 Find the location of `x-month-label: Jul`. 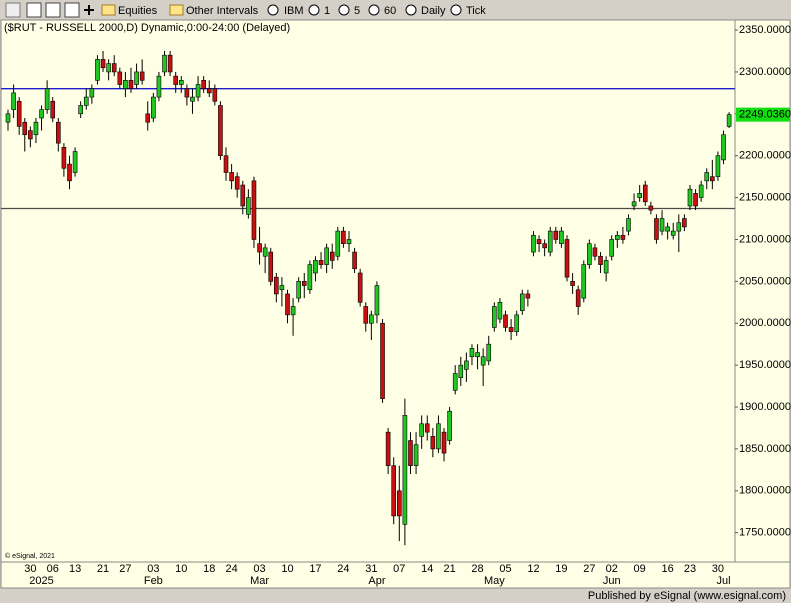

x-month-label: Jul is located at coordinates (723, 581).